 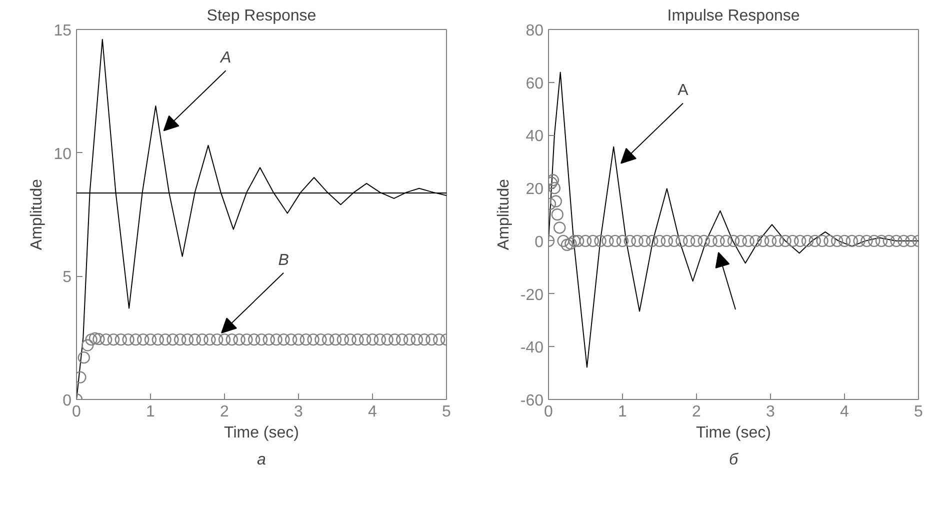 What do you see at coordinates (532, 401) in the screenshot?
I see `y-tick-label: -60` at bounding box center [532, 401].